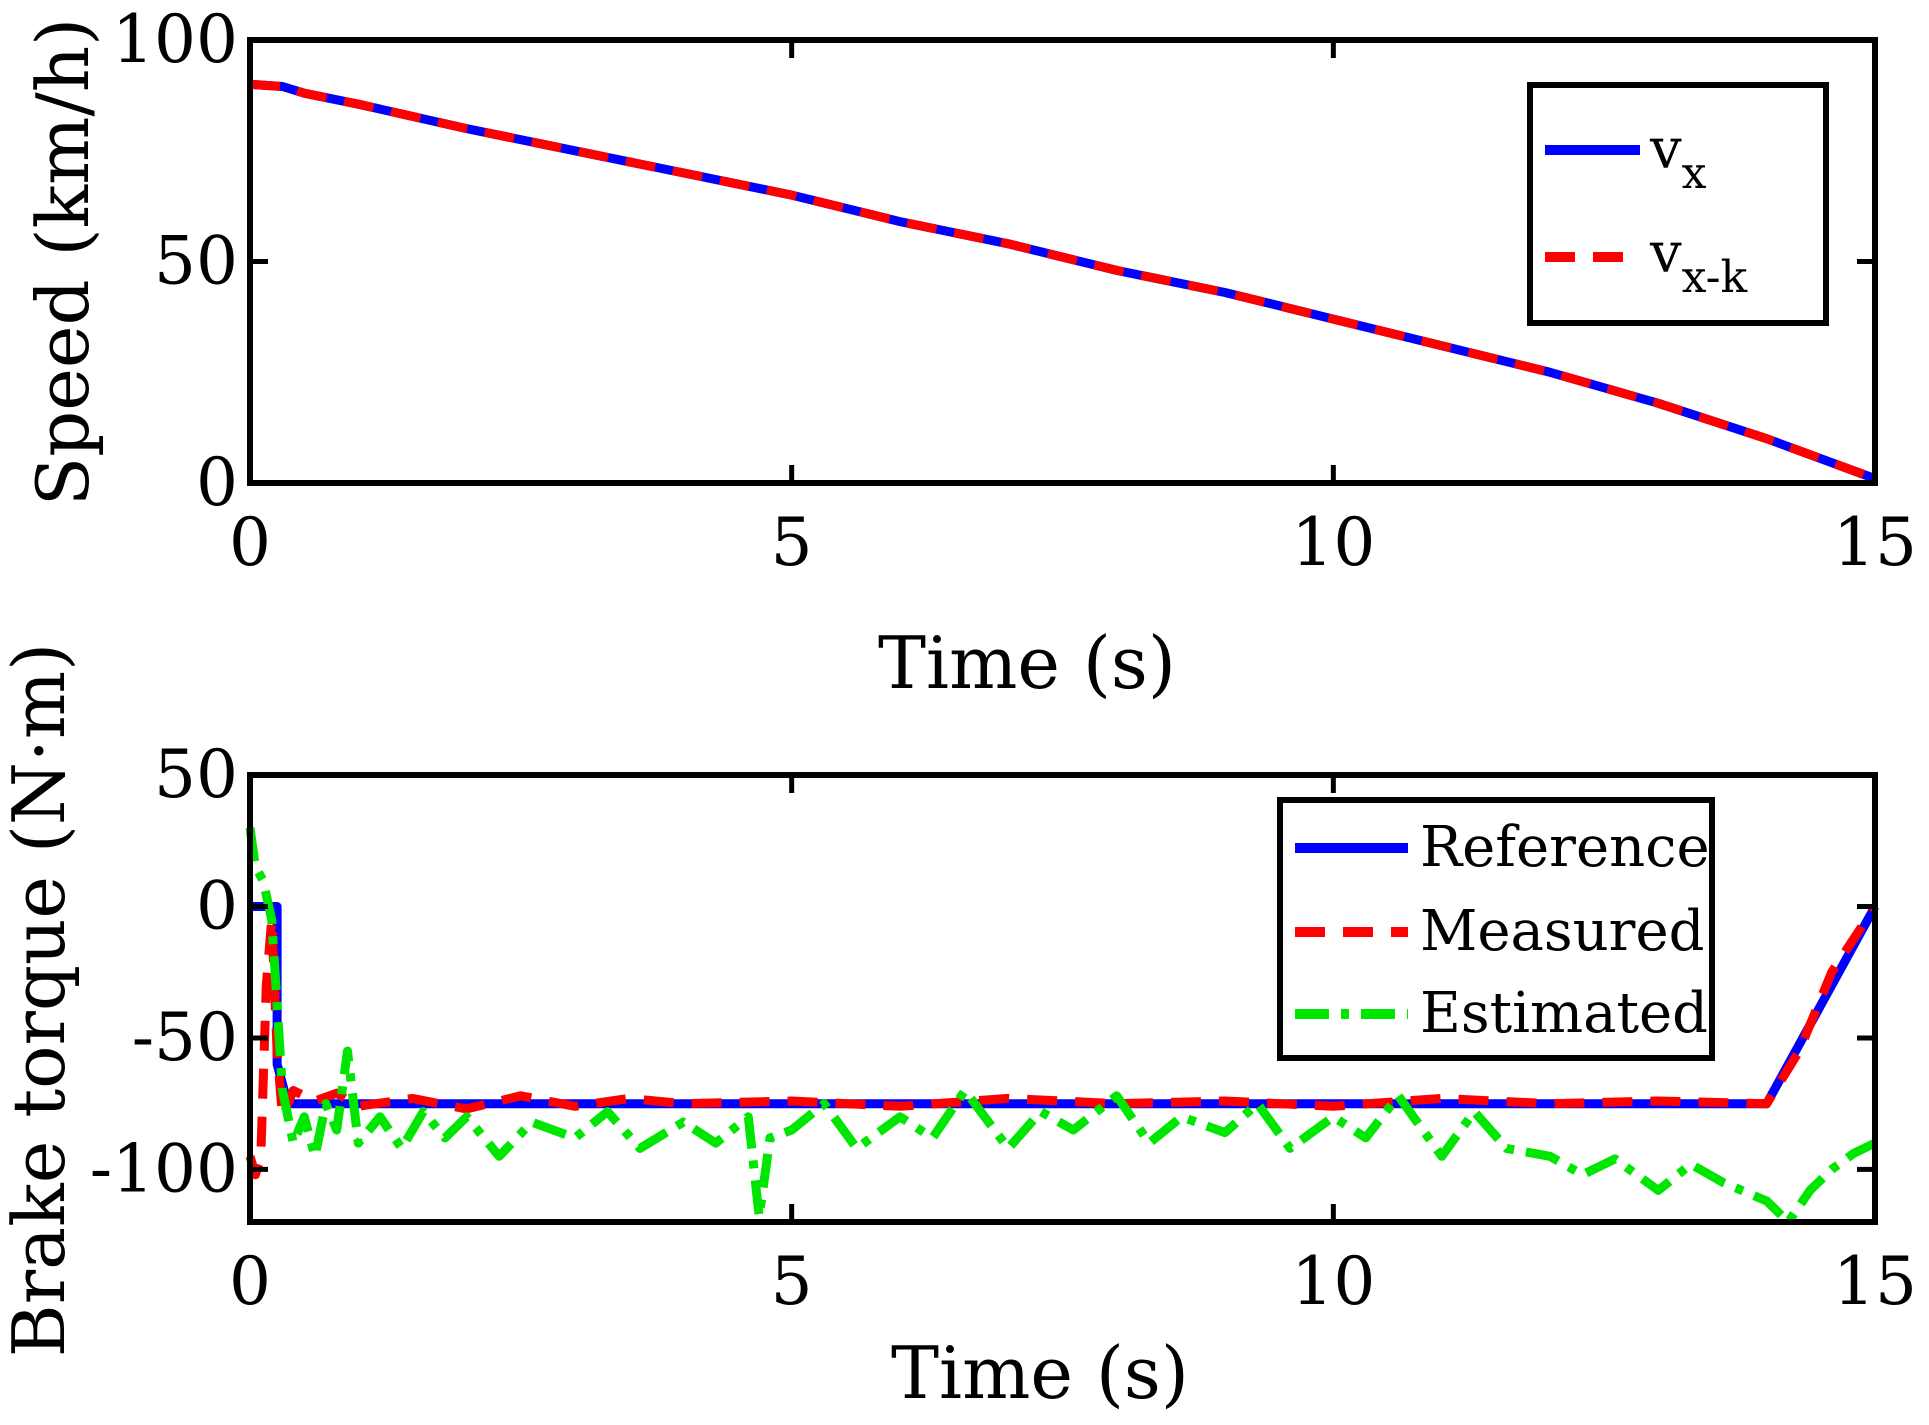 The image size is (1929, 1425). What do you see at coordinates (164, 1168) in the screenshot?
I see `brake-y-tick-label: -100` at bounding box center [164, 1168].